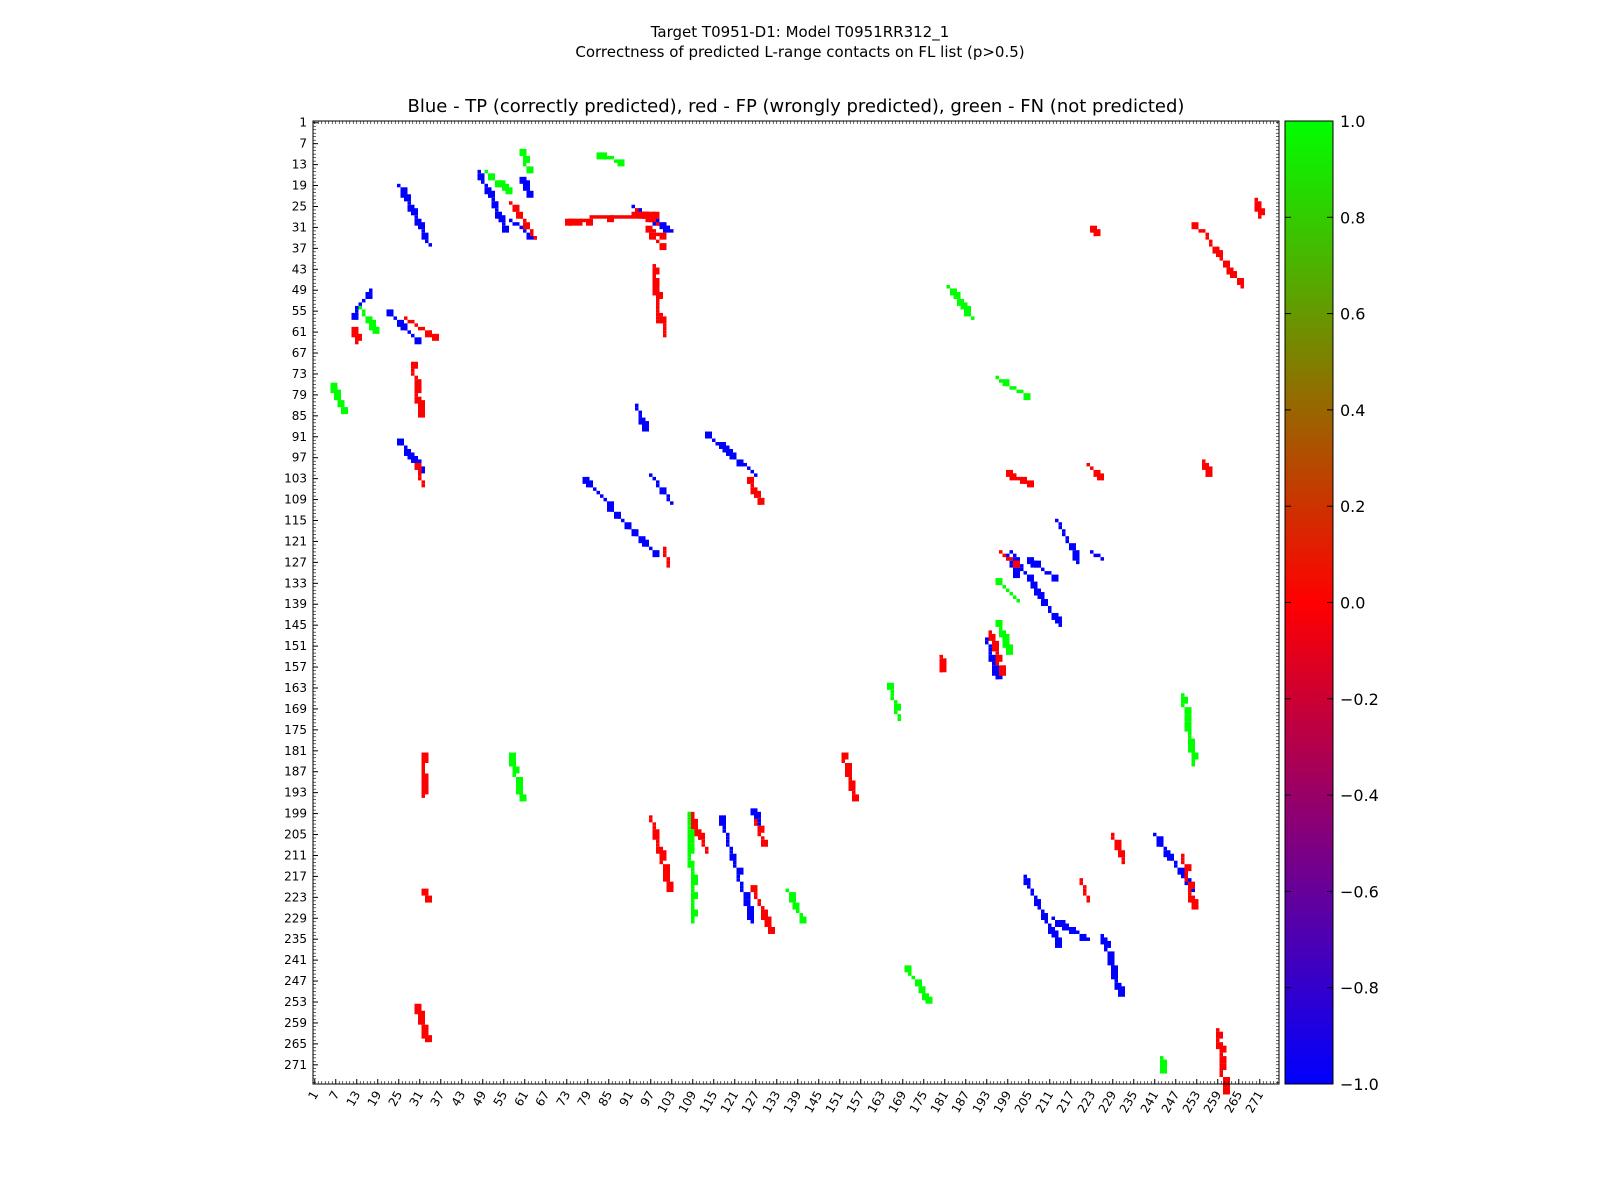 This screenshot has height=1200, width=1600. I want to click on colorbar-tick-label: 0.8, so click(1352, 217).